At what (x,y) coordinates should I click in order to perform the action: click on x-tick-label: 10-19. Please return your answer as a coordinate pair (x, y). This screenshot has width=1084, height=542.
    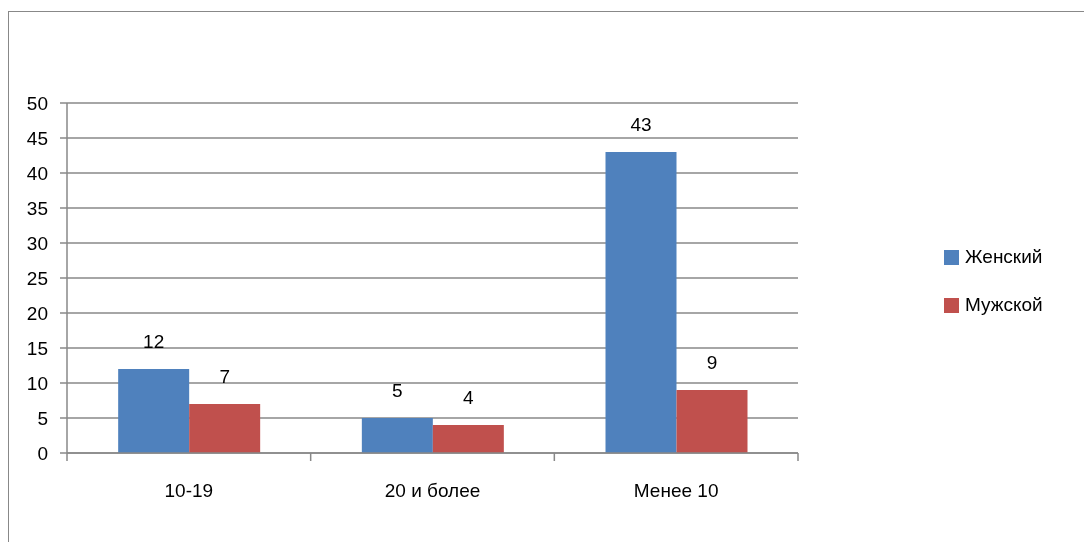
    Looking at the image, I should click on (189, 490).